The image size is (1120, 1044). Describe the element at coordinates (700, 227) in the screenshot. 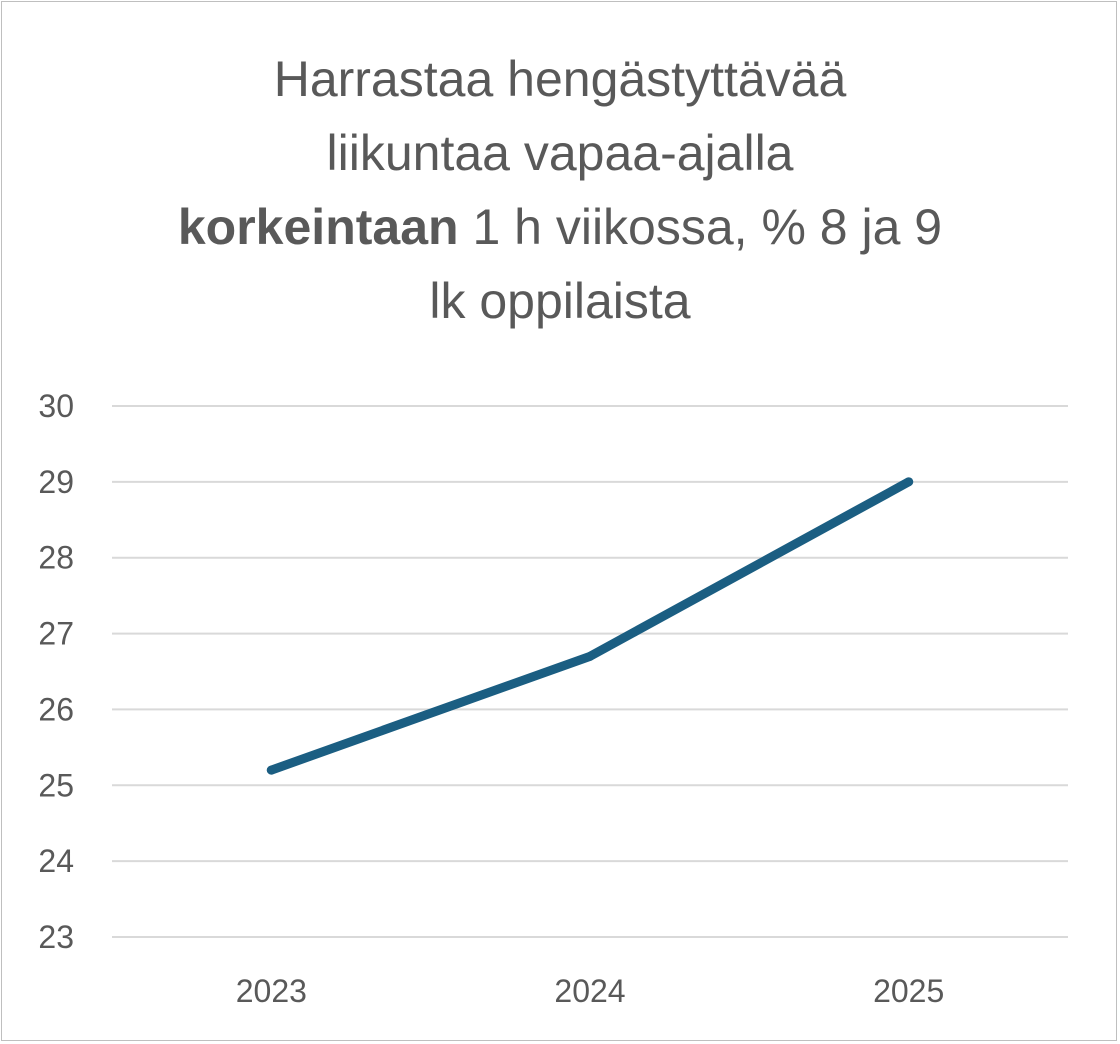

I see `title-line-3-text: 1 h viikossa, % 8 ja 9` at that location.